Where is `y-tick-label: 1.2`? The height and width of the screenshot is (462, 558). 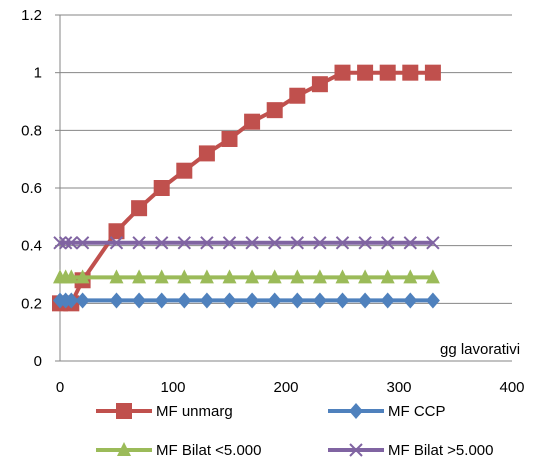
y-tick-label: 1.2 is located at coordinates (31, 15).